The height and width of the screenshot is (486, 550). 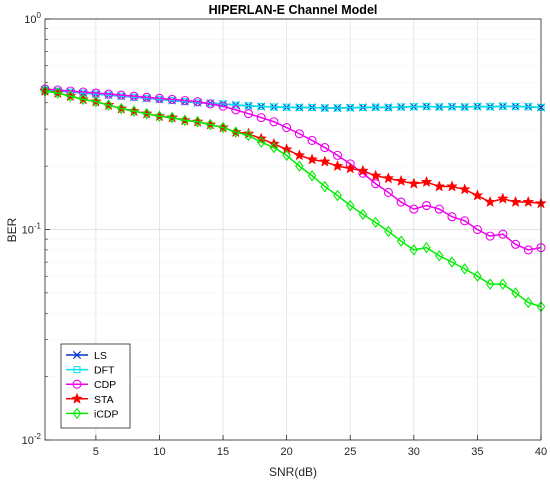 What do you see at coordinates (223, 452) in the screenshot?
I see `x-tick-label: 15` at bounding box center [223, 452].